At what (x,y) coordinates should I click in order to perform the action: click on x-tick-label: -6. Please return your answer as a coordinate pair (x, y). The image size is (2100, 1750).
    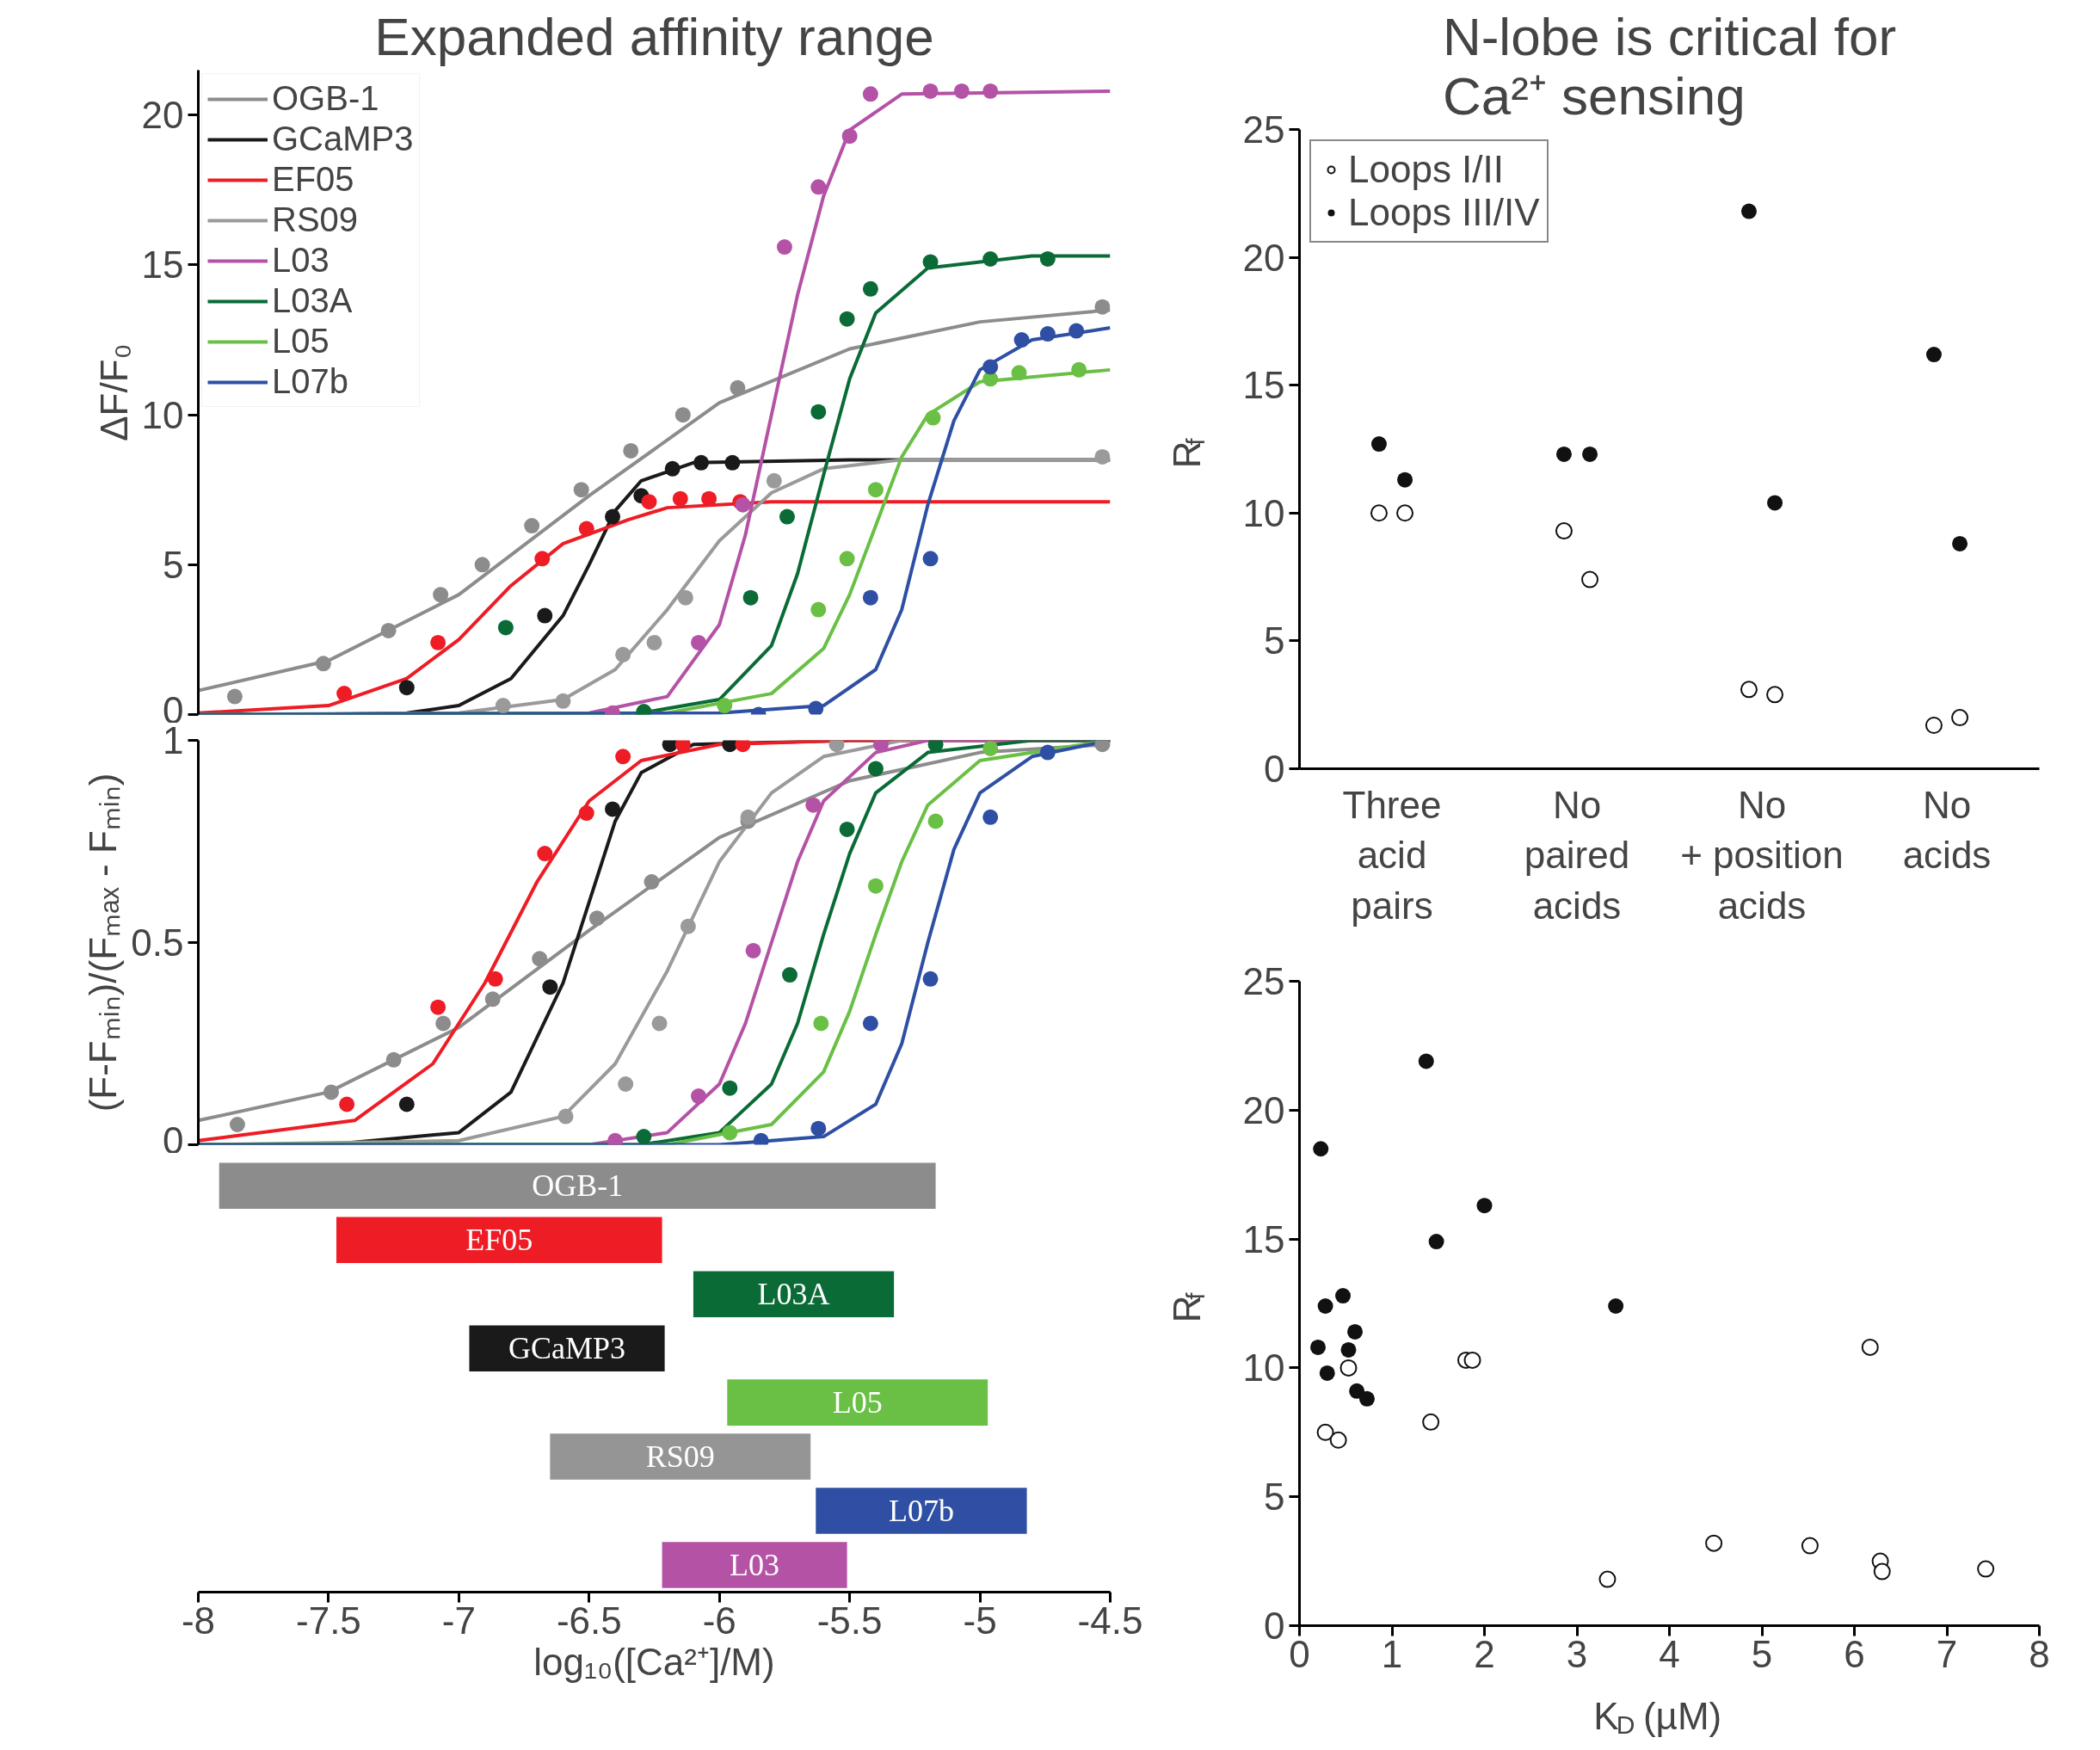
    Looking at the image, I should click on (719, 1620).